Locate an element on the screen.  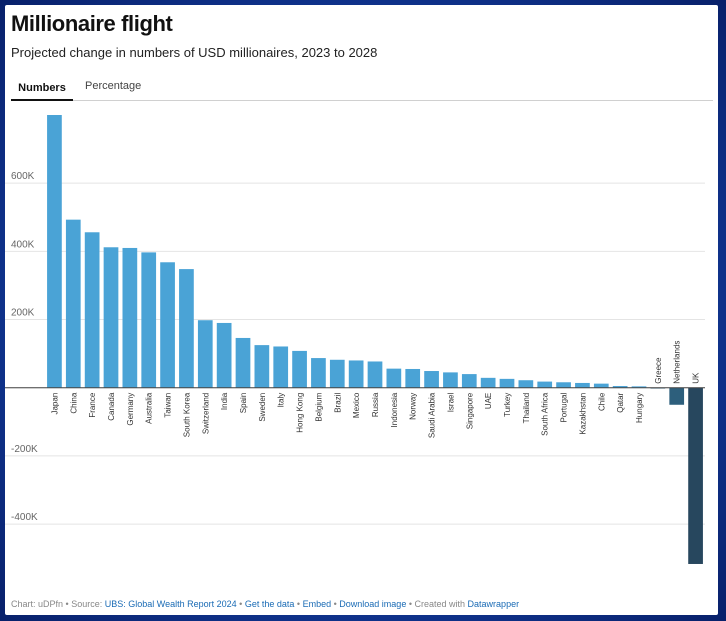
created-prefix: • Created with is located at coordinates (437, 604).